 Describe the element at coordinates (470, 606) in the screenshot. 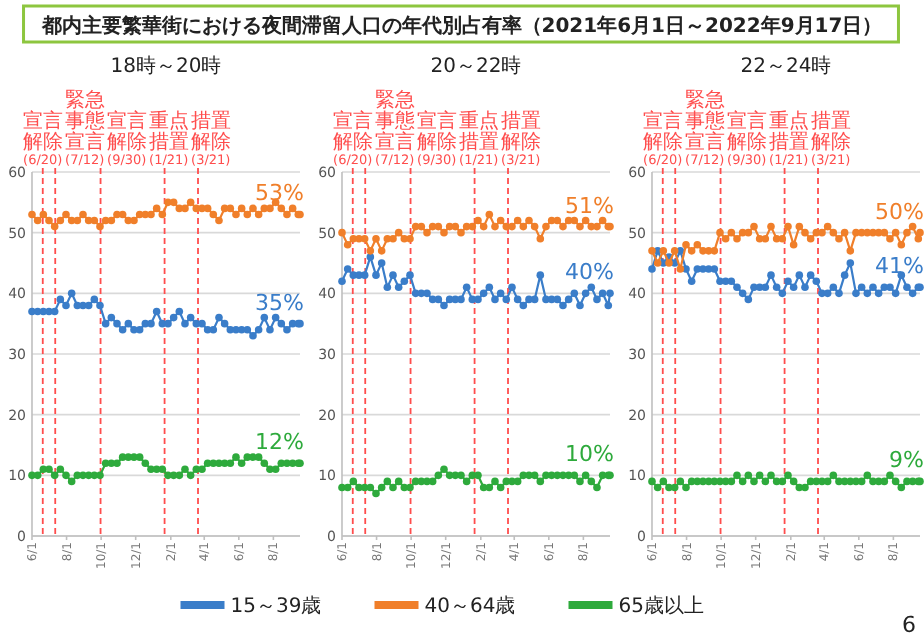

I see `legend-label: 40～64歳` at that location.